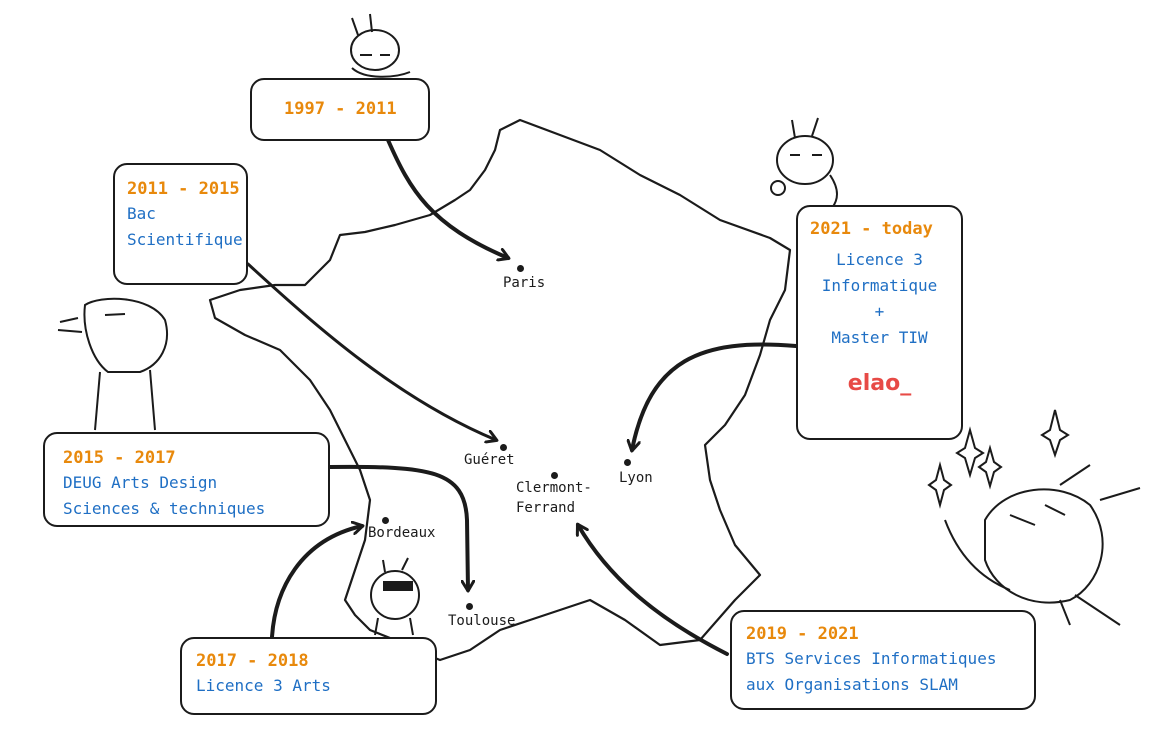  Describe the element at coordinates (1042, 545) in the screenshot. I see `rabbit-excited-drawing` at that location.